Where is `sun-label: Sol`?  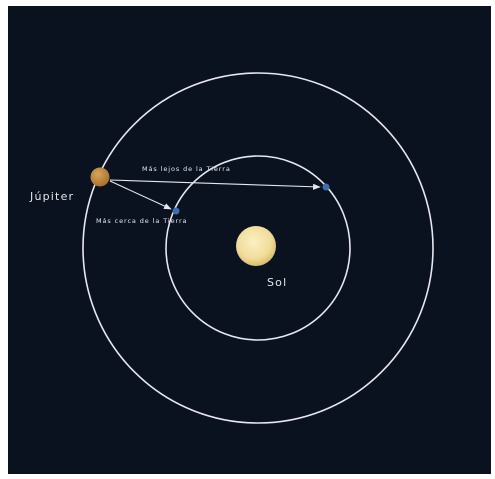 sun-label: Sol is located at coordinates (277, 282).